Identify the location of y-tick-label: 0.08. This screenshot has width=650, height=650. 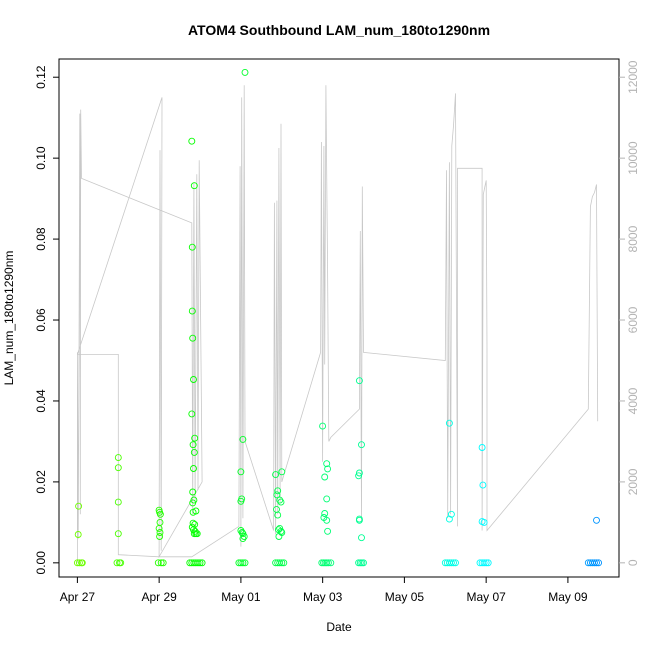
(41, 239).